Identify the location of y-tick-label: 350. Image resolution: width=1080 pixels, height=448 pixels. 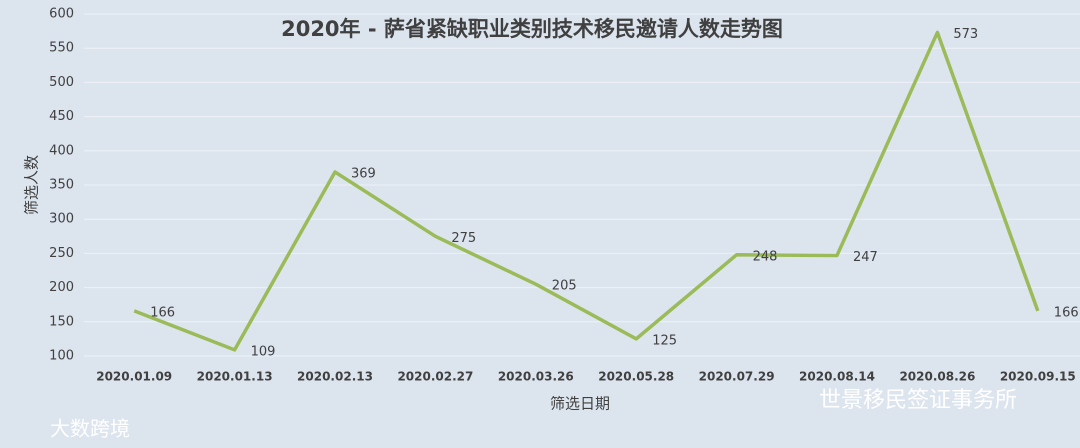
(61, 185).